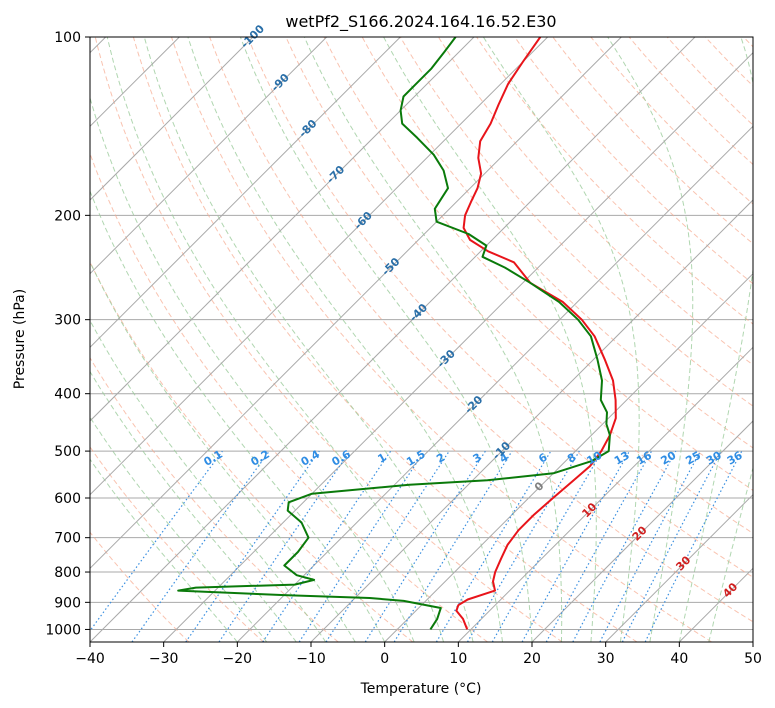 This screenshot has width=775, height=708. What do you see at coordinates (63, 630) in the screenshot?
I see `y-tick-label: 1000` at bounding box center [63, 630].